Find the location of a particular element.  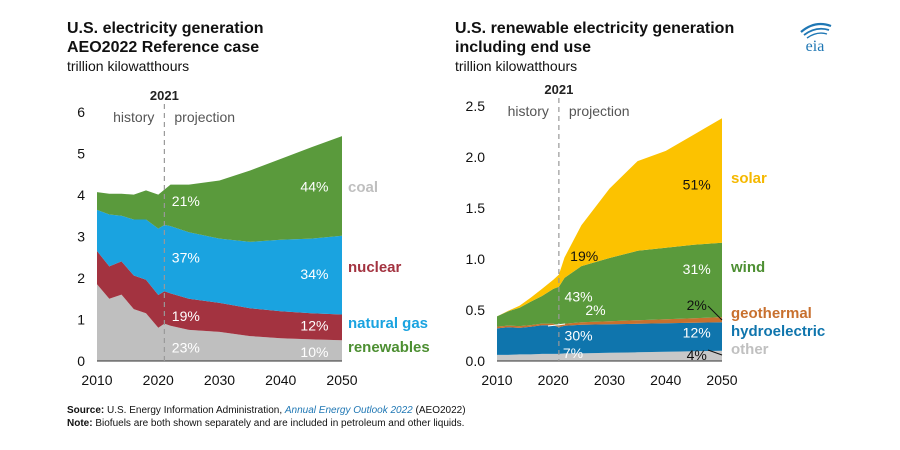

right-area-wind is located at coordinates (609, 284).